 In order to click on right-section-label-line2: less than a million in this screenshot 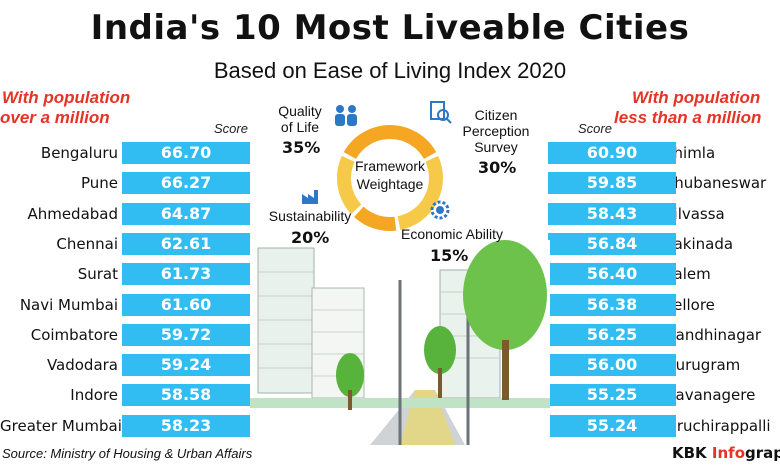, I will do `click(688, 117)`.